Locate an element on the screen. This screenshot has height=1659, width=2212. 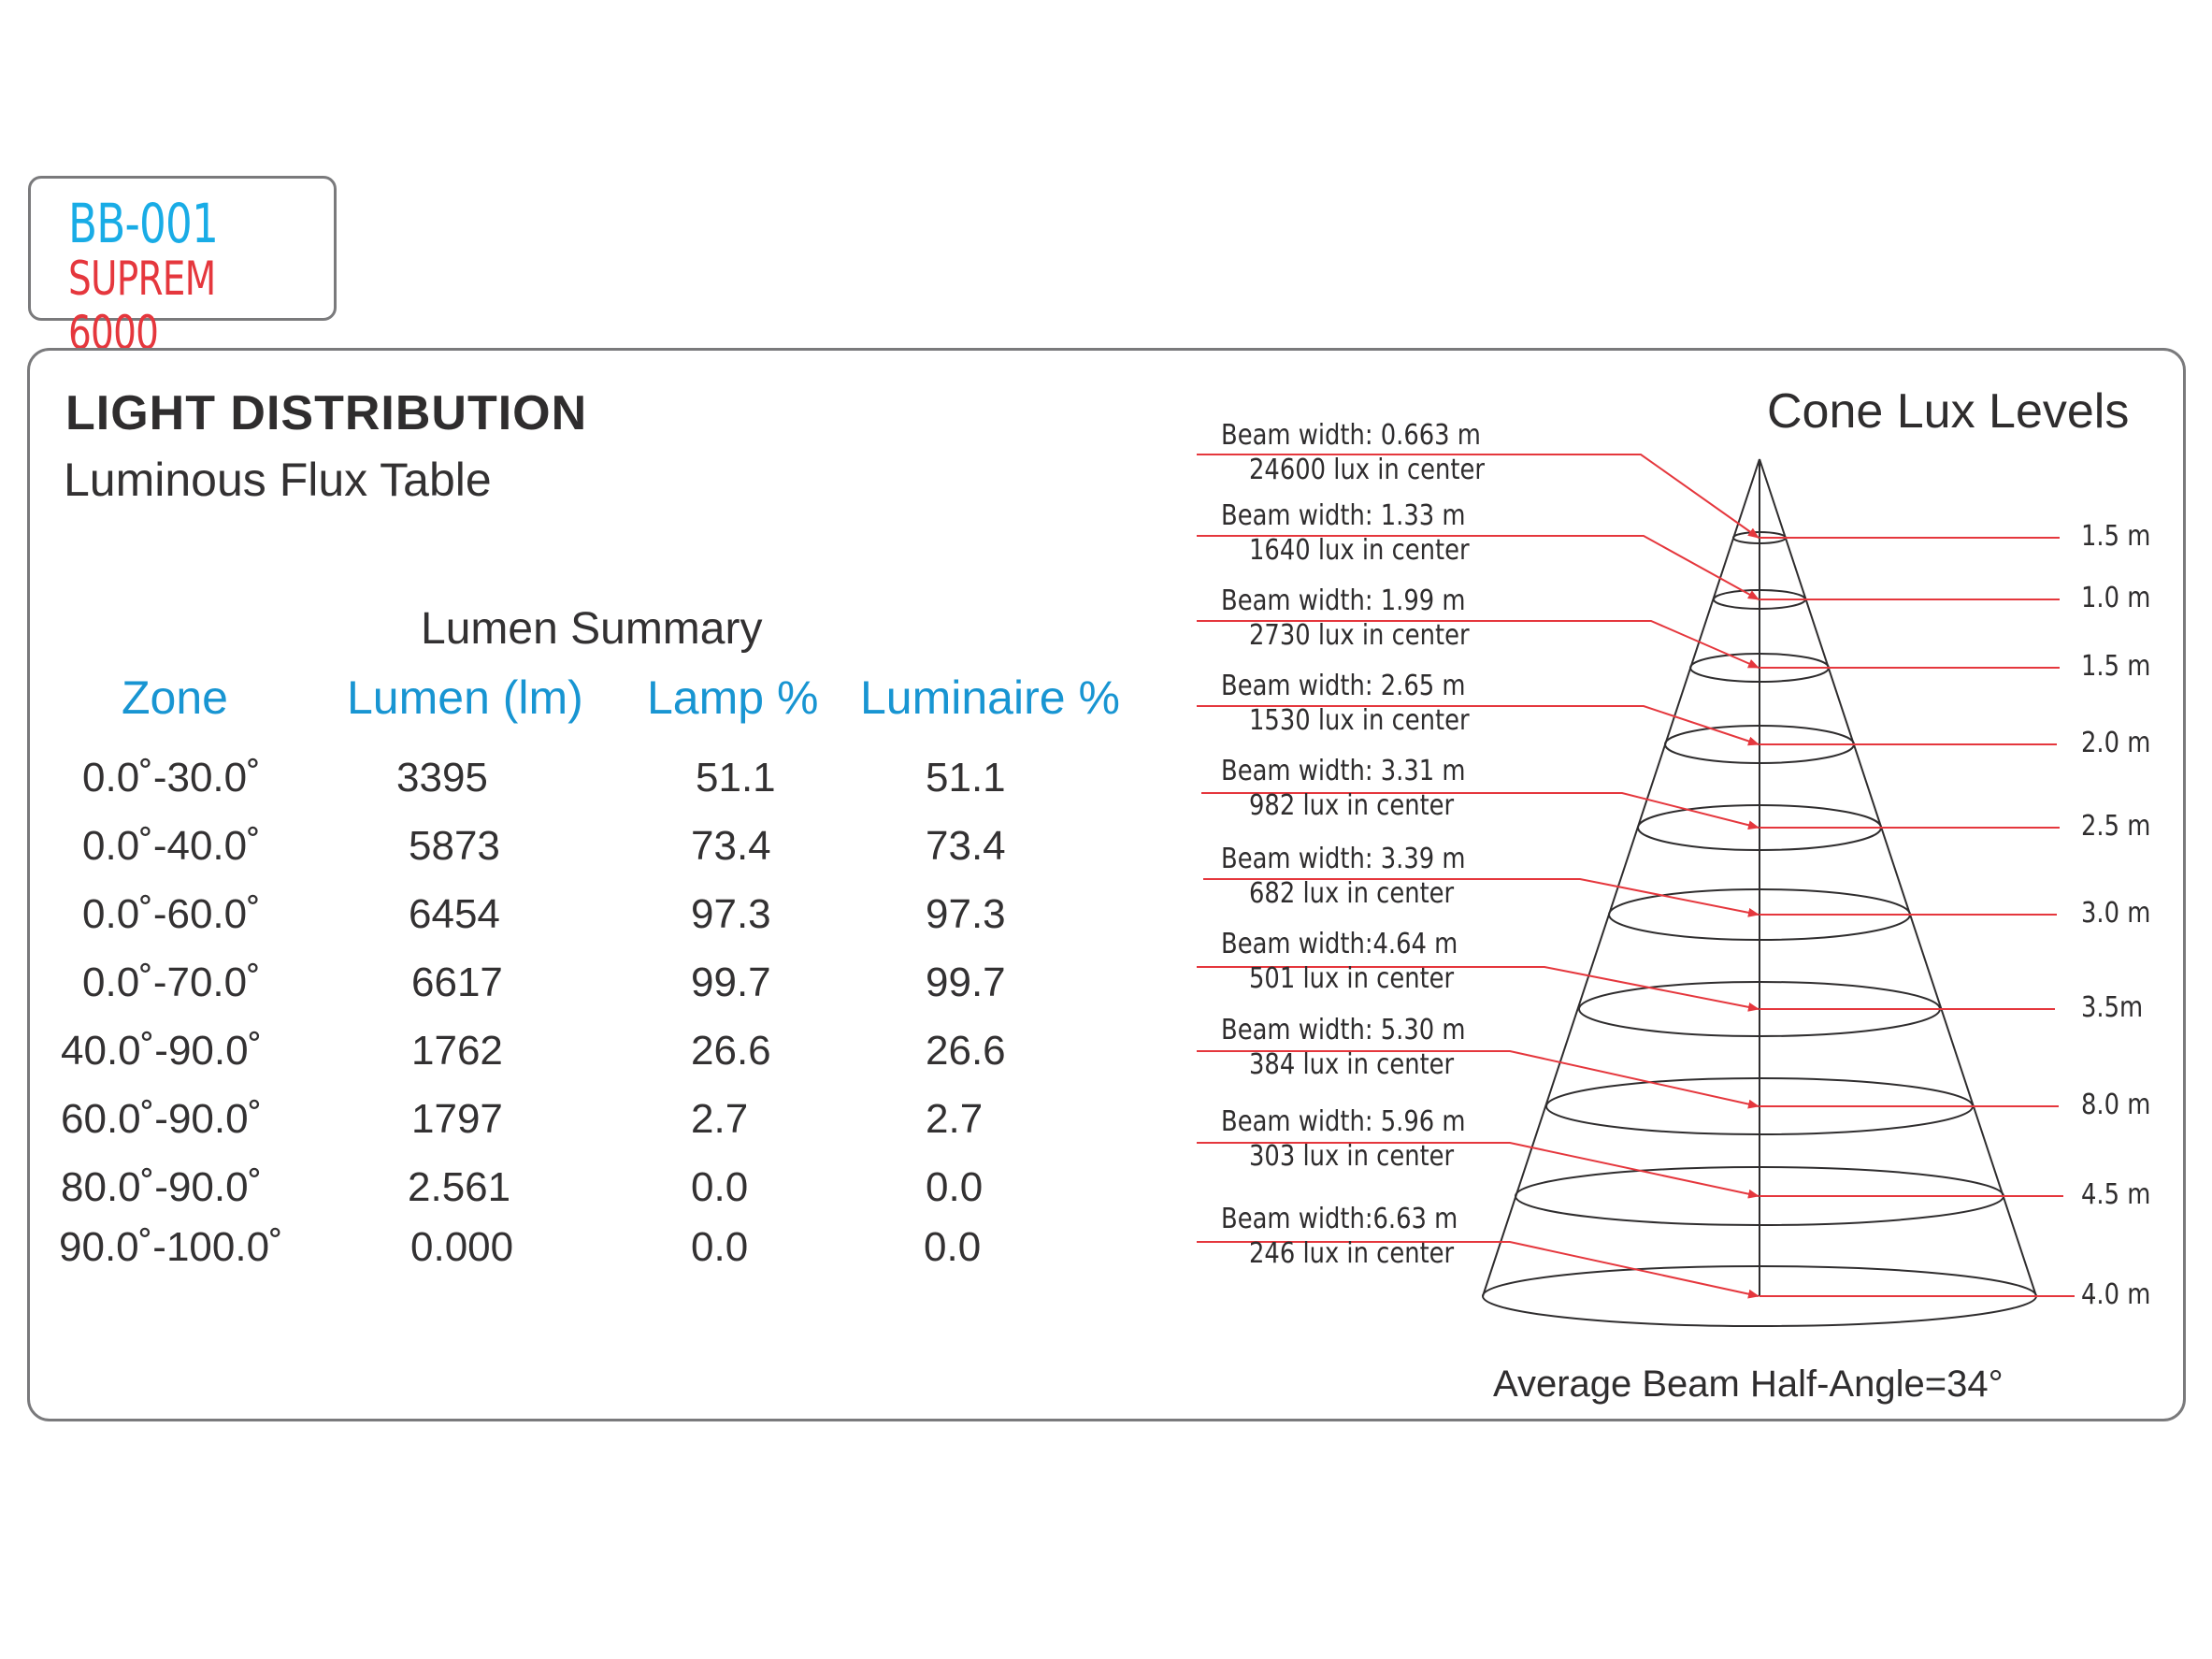
cell-lumen: 2.561 is located at coordinates (459, 1187).